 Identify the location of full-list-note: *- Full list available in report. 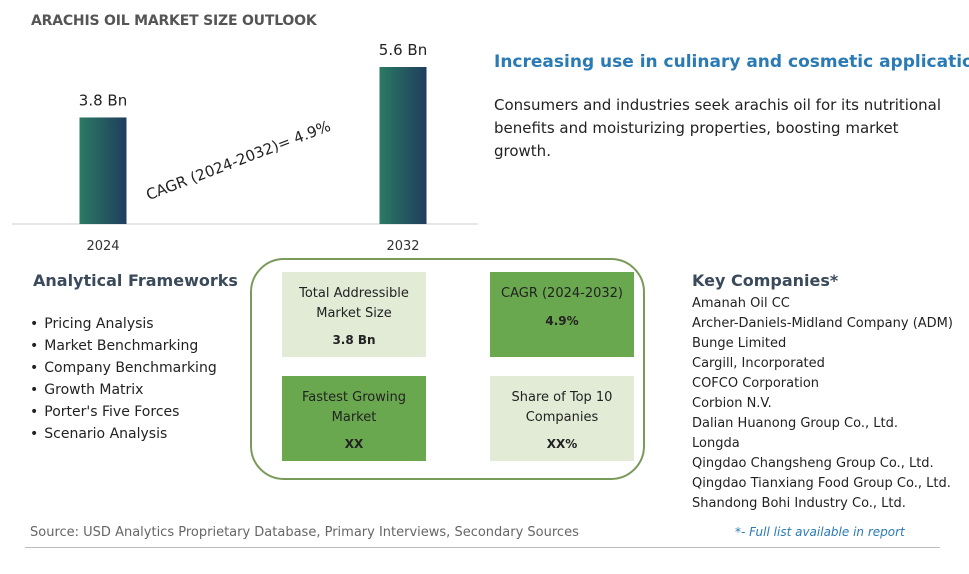
(820, 532).